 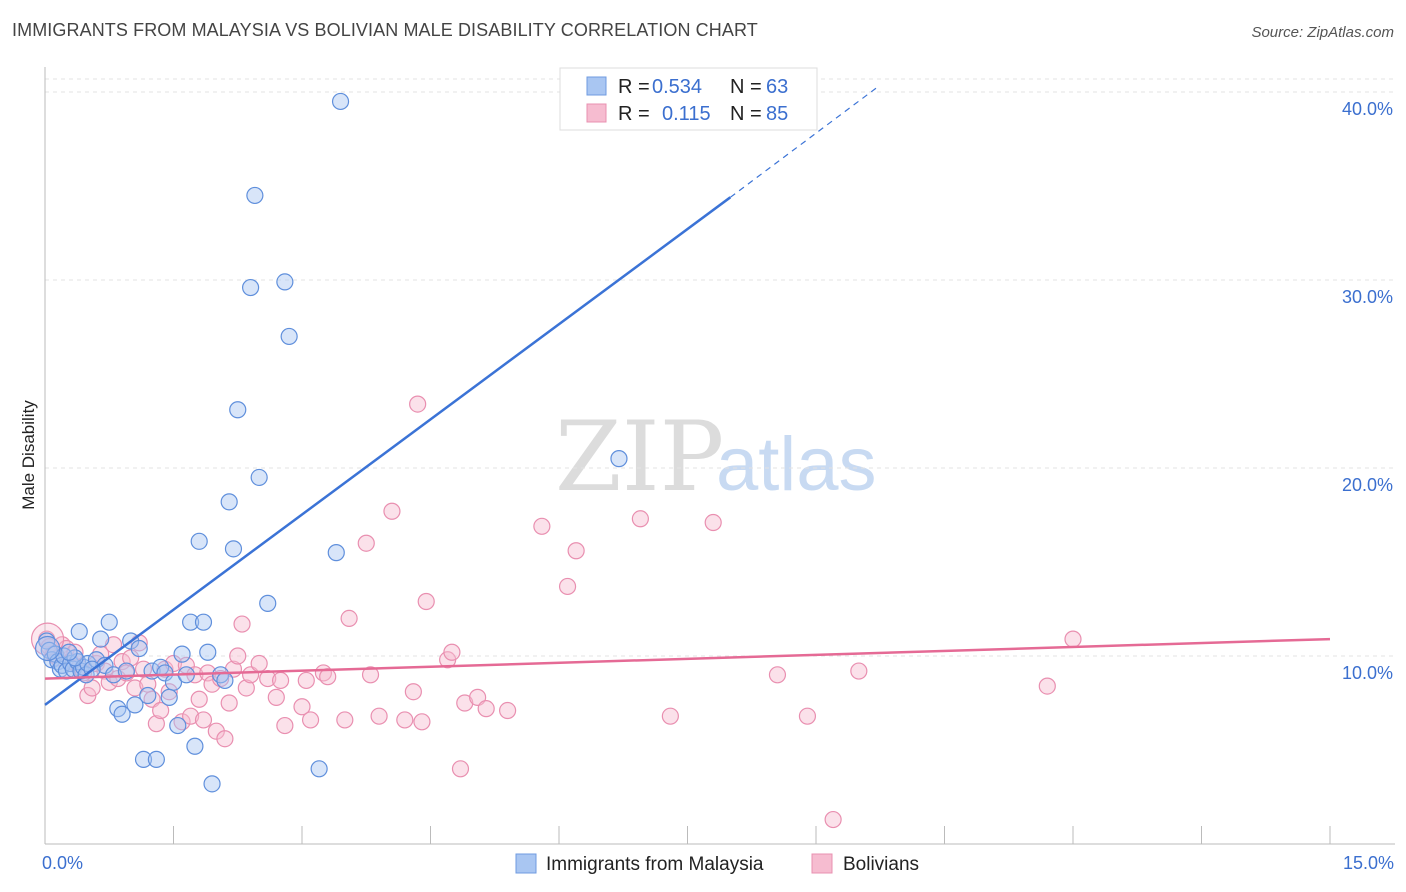 I want to click on y-tick-label: 10.0%, so click(x=1367, y=673).